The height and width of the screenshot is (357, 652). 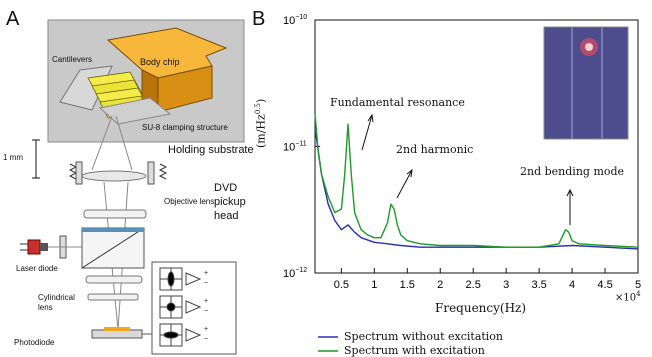 I want to click on panel-a-label: A, so click(x=13, y=19).